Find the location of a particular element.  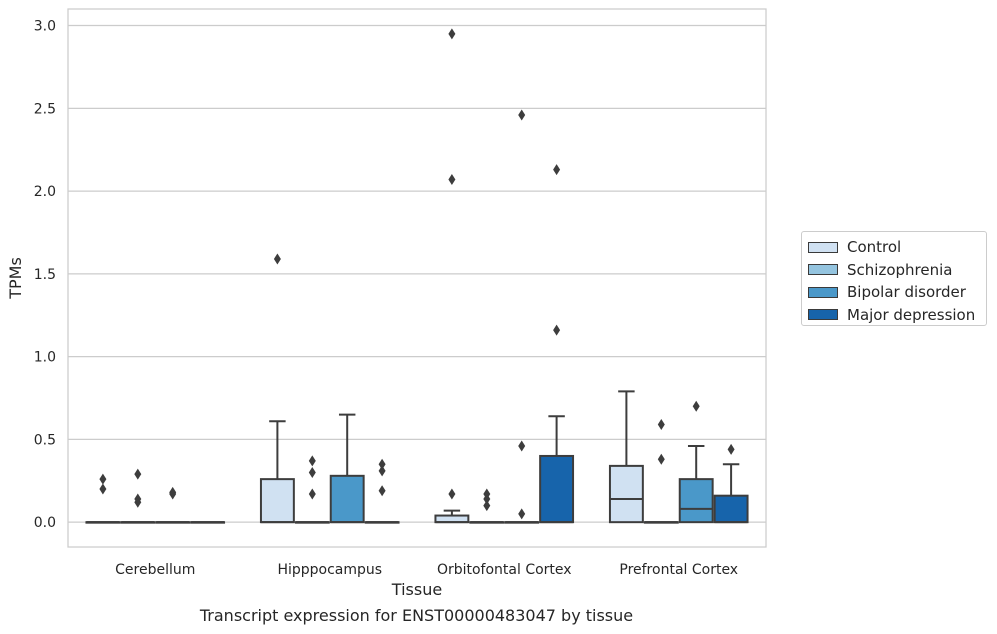

legend-item: Bipolar disorder is located at coordinates (897, 292).